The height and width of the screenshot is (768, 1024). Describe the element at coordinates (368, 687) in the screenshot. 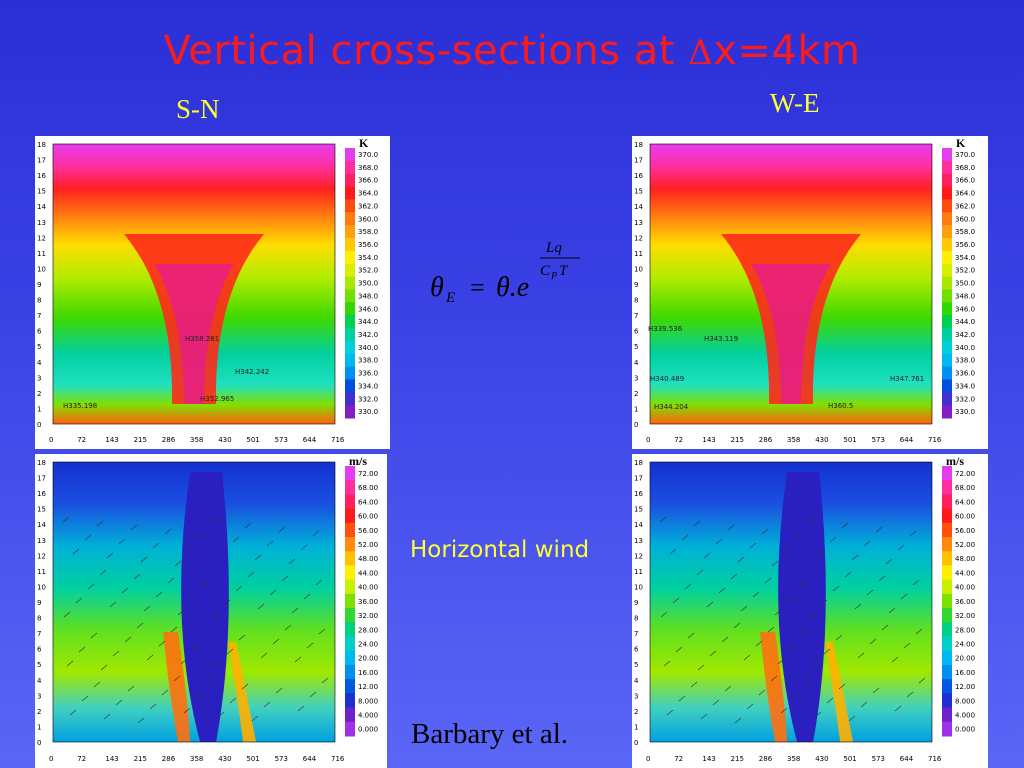

I see `colorbar-label: 12.00` at that location.